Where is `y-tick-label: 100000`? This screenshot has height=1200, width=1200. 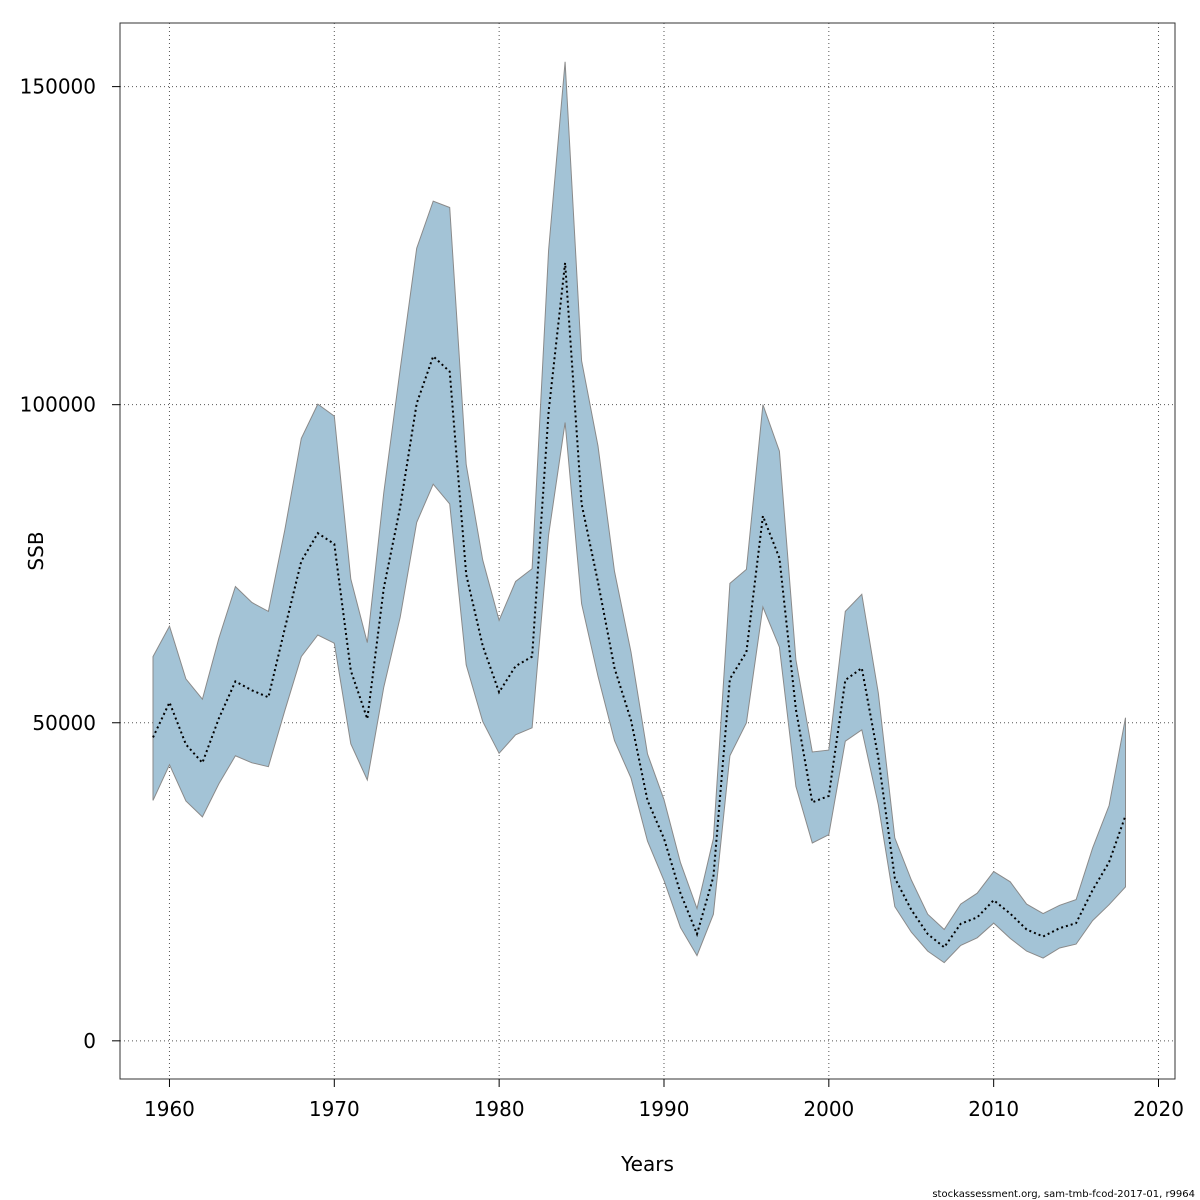
y-tick-label: 100000 is located at coordinates (58, 405).